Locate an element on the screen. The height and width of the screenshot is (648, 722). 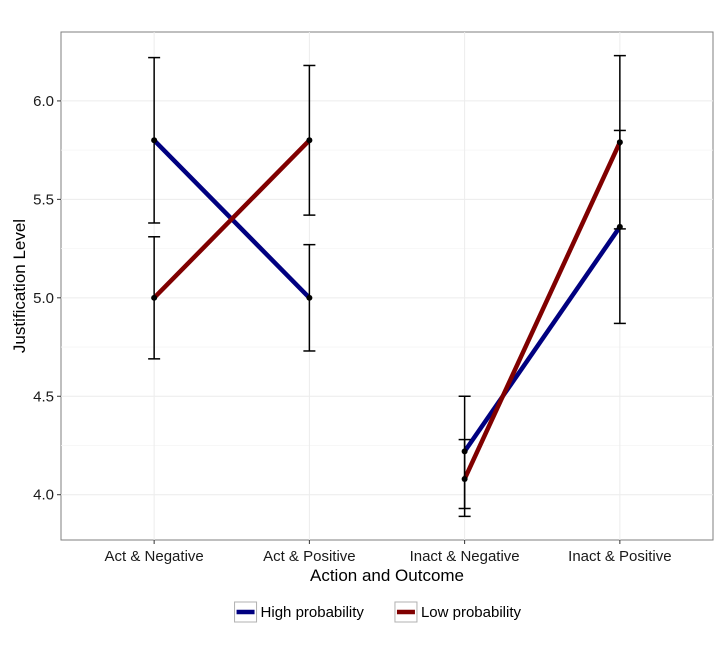
legend-item-low-probability: Low probability is located at coordinates (458, 612).